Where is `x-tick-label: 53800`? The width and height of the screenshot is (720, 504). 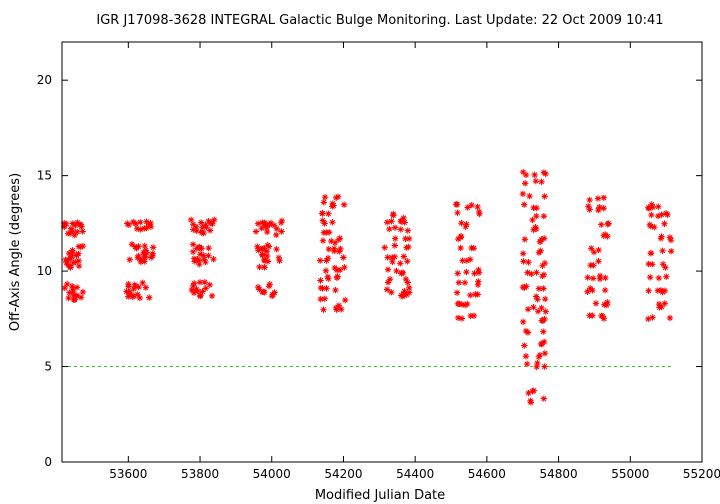 x-tick-label: 53800 is located at coordinates (200, 474).